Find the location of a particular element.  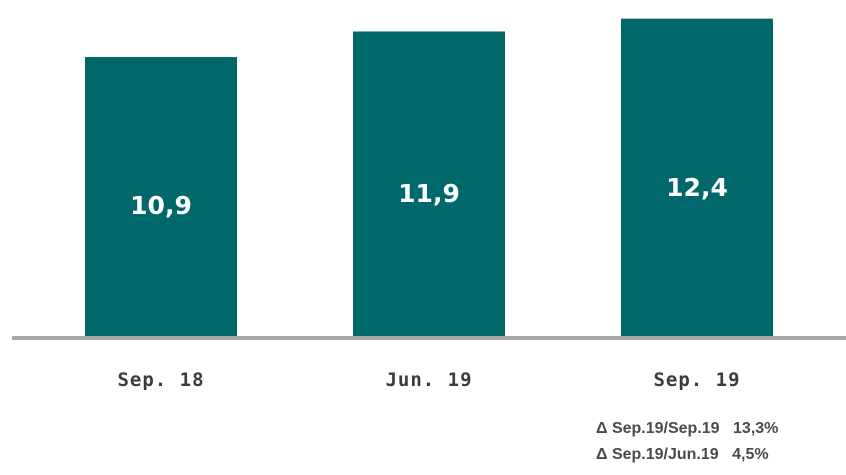

category-label-3: Sep. 19 is located at coordinates (696, 380).